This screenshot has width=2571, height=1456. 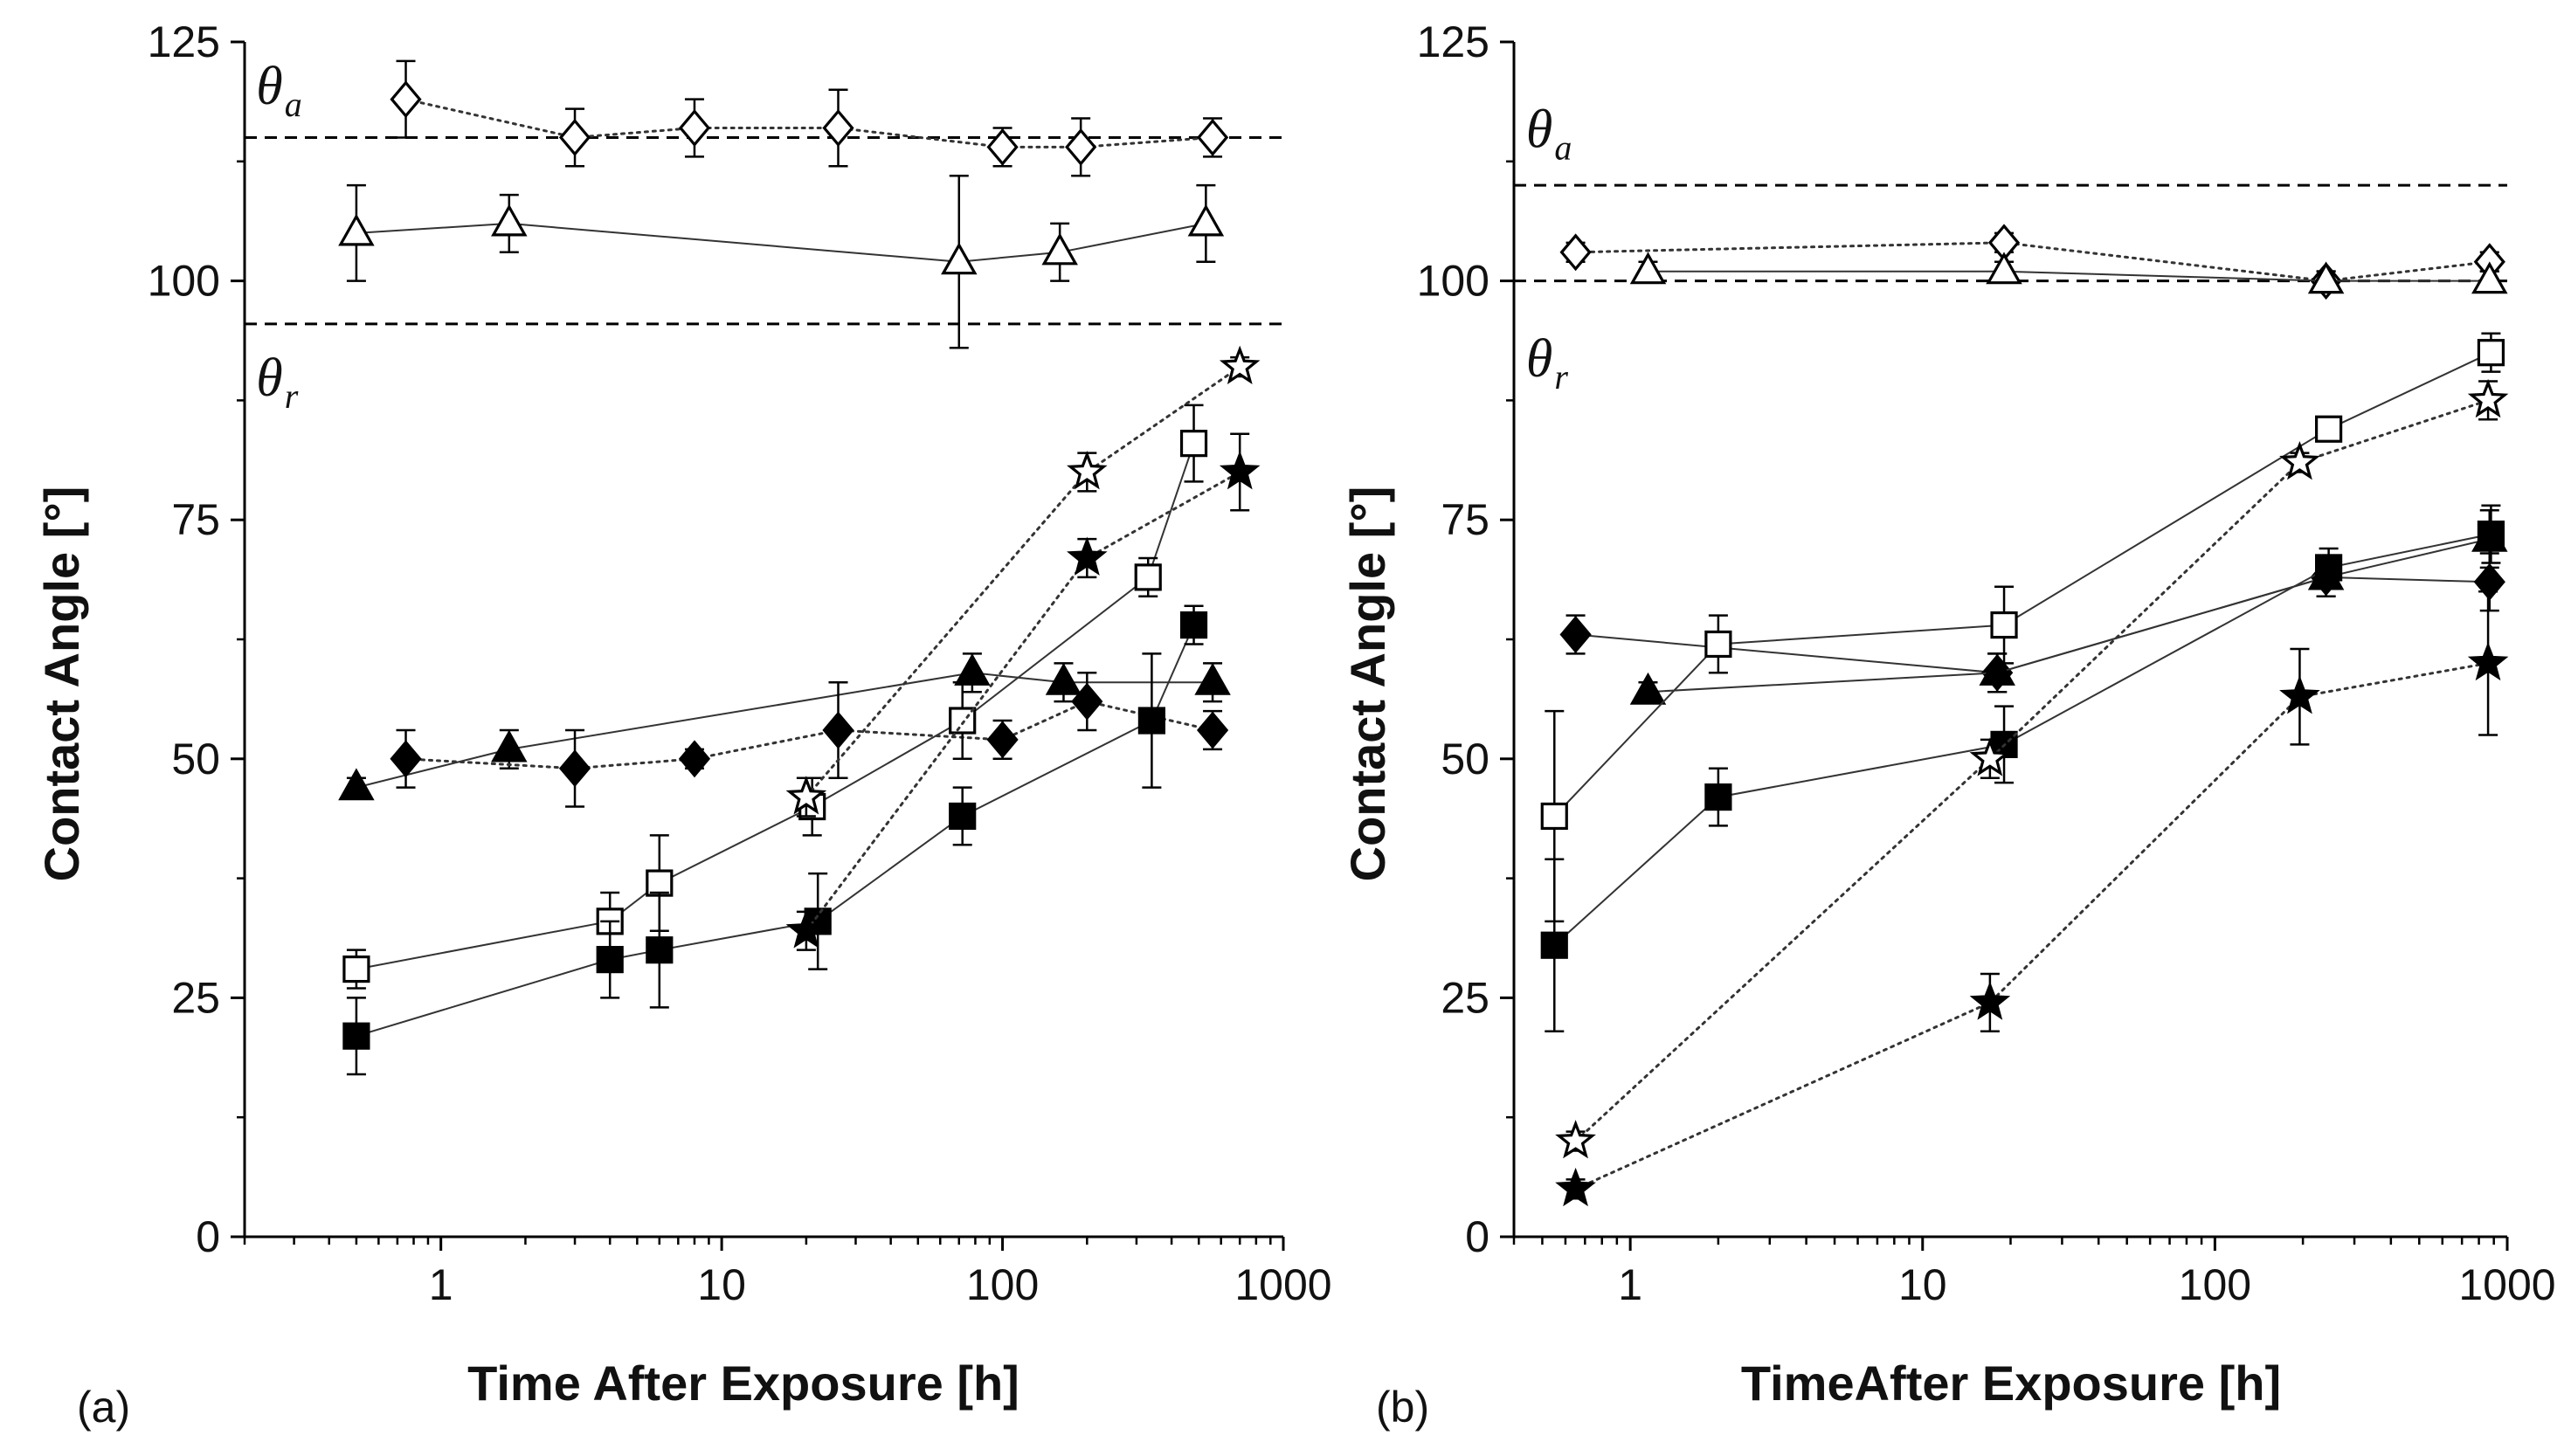 I want to click on panel-a-y-tick-label: 125, so click(x=184, y=41).